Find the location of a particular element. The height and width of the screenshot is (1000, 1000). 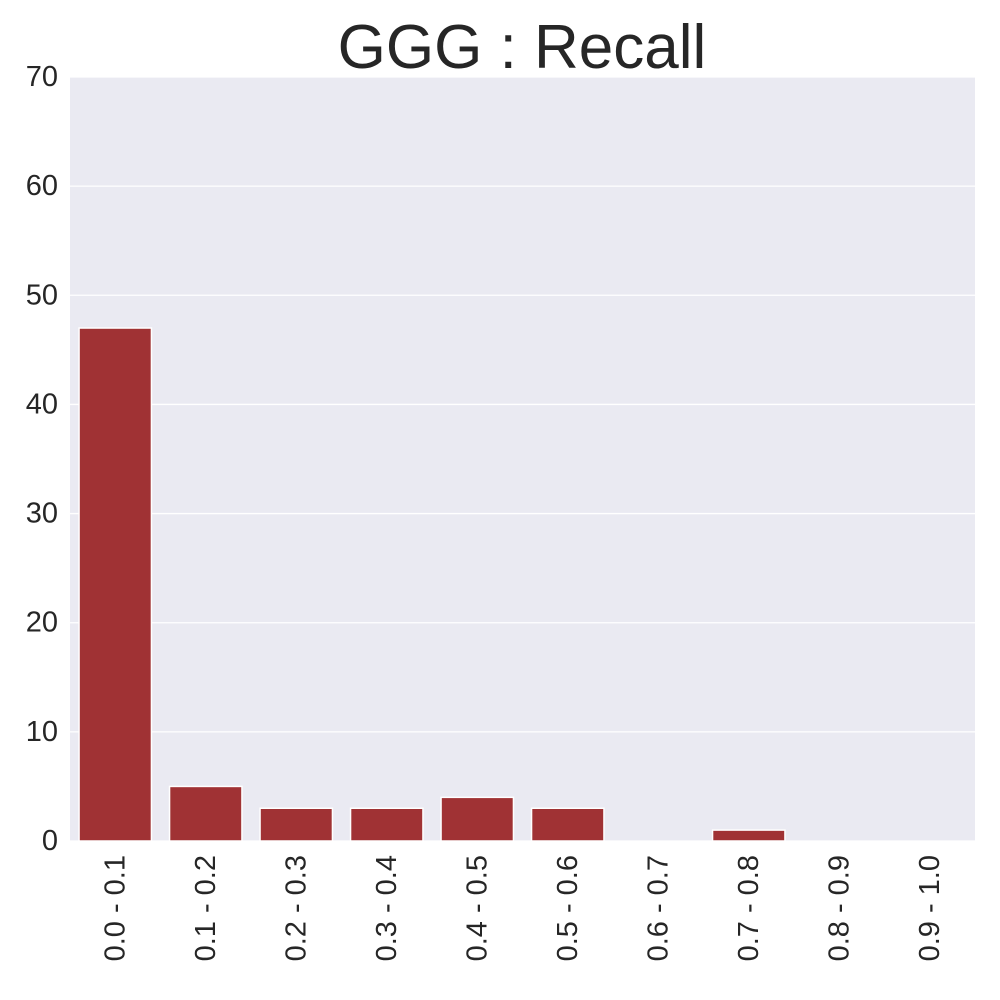

y-tick-label: 60 is located at coordinates (42, 186).